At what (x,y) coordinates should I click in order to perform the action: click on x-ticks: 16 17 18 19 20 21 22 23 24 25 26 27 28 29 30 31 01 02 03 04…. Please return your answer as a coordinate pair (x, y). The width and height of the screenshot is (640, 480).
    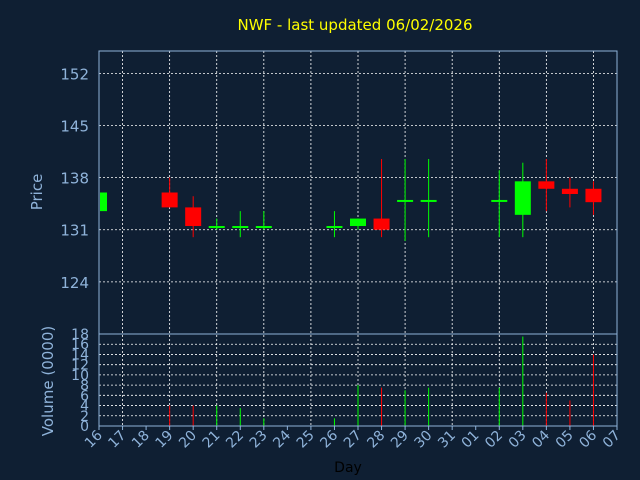
    Looking at the image, I should click on (353, 438).